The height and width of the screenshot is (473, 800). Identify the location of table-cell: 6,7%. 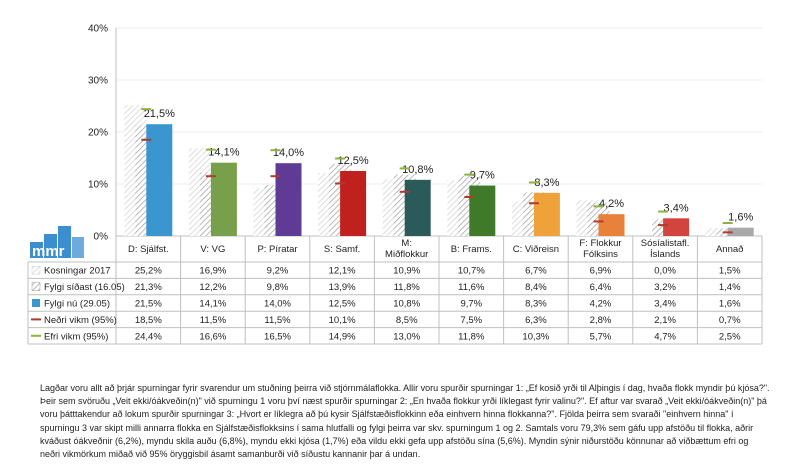
(536, 271).